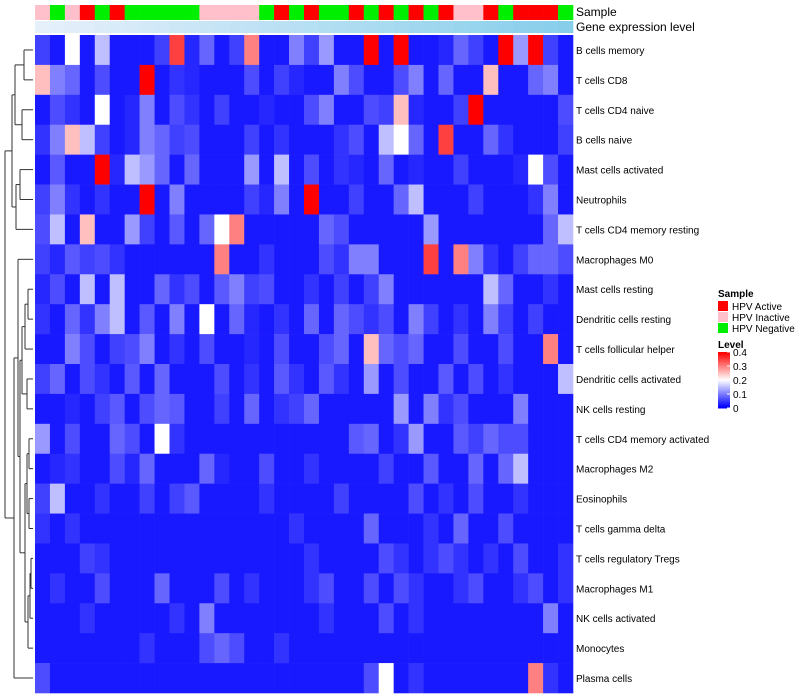  I want to click on row-label: Mast cells resting, so click(614, 290).